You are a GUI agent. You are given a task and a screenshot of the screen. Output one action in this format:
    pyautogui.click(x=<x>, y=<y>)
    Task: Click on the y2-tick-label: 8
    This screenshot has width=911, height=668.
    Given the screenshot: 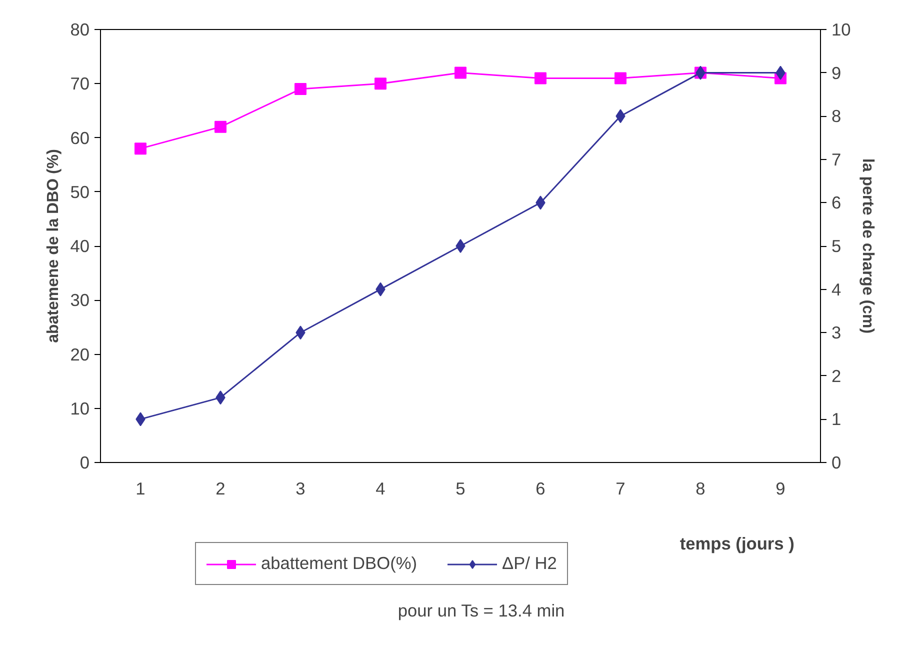 What is the action you would take?
    pyautogui.click(x=837, y=116)
    